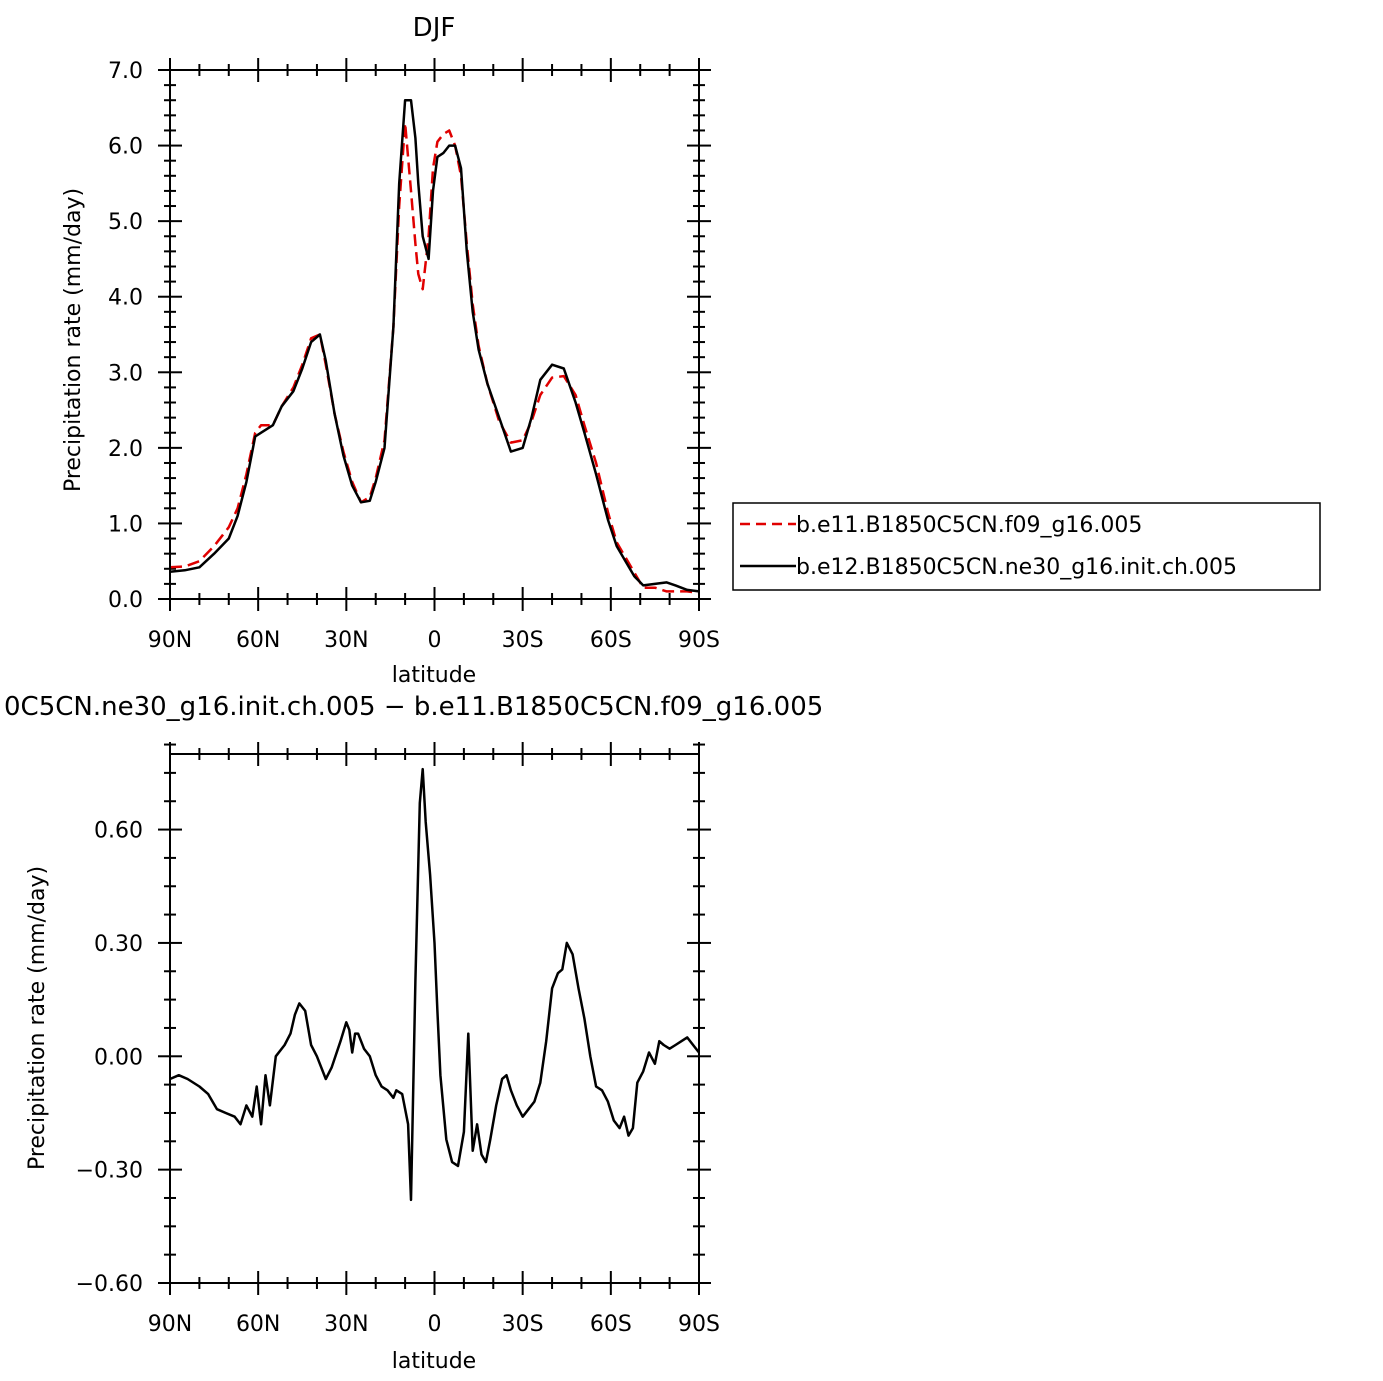 The width and height of the screenshot is (1383, 1381). What do you see at coordinates (125, 524) in the screenshot?
I see `y-tick-label: 1.0` at bounding box center [125, 524].